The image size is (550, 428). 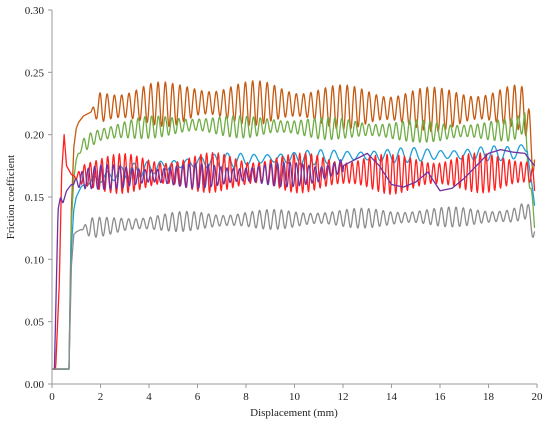 What do you see at coordinates (295, 397) in the screenshot?
I see `x-tick-label: 10` at bounding box center [295, 397].